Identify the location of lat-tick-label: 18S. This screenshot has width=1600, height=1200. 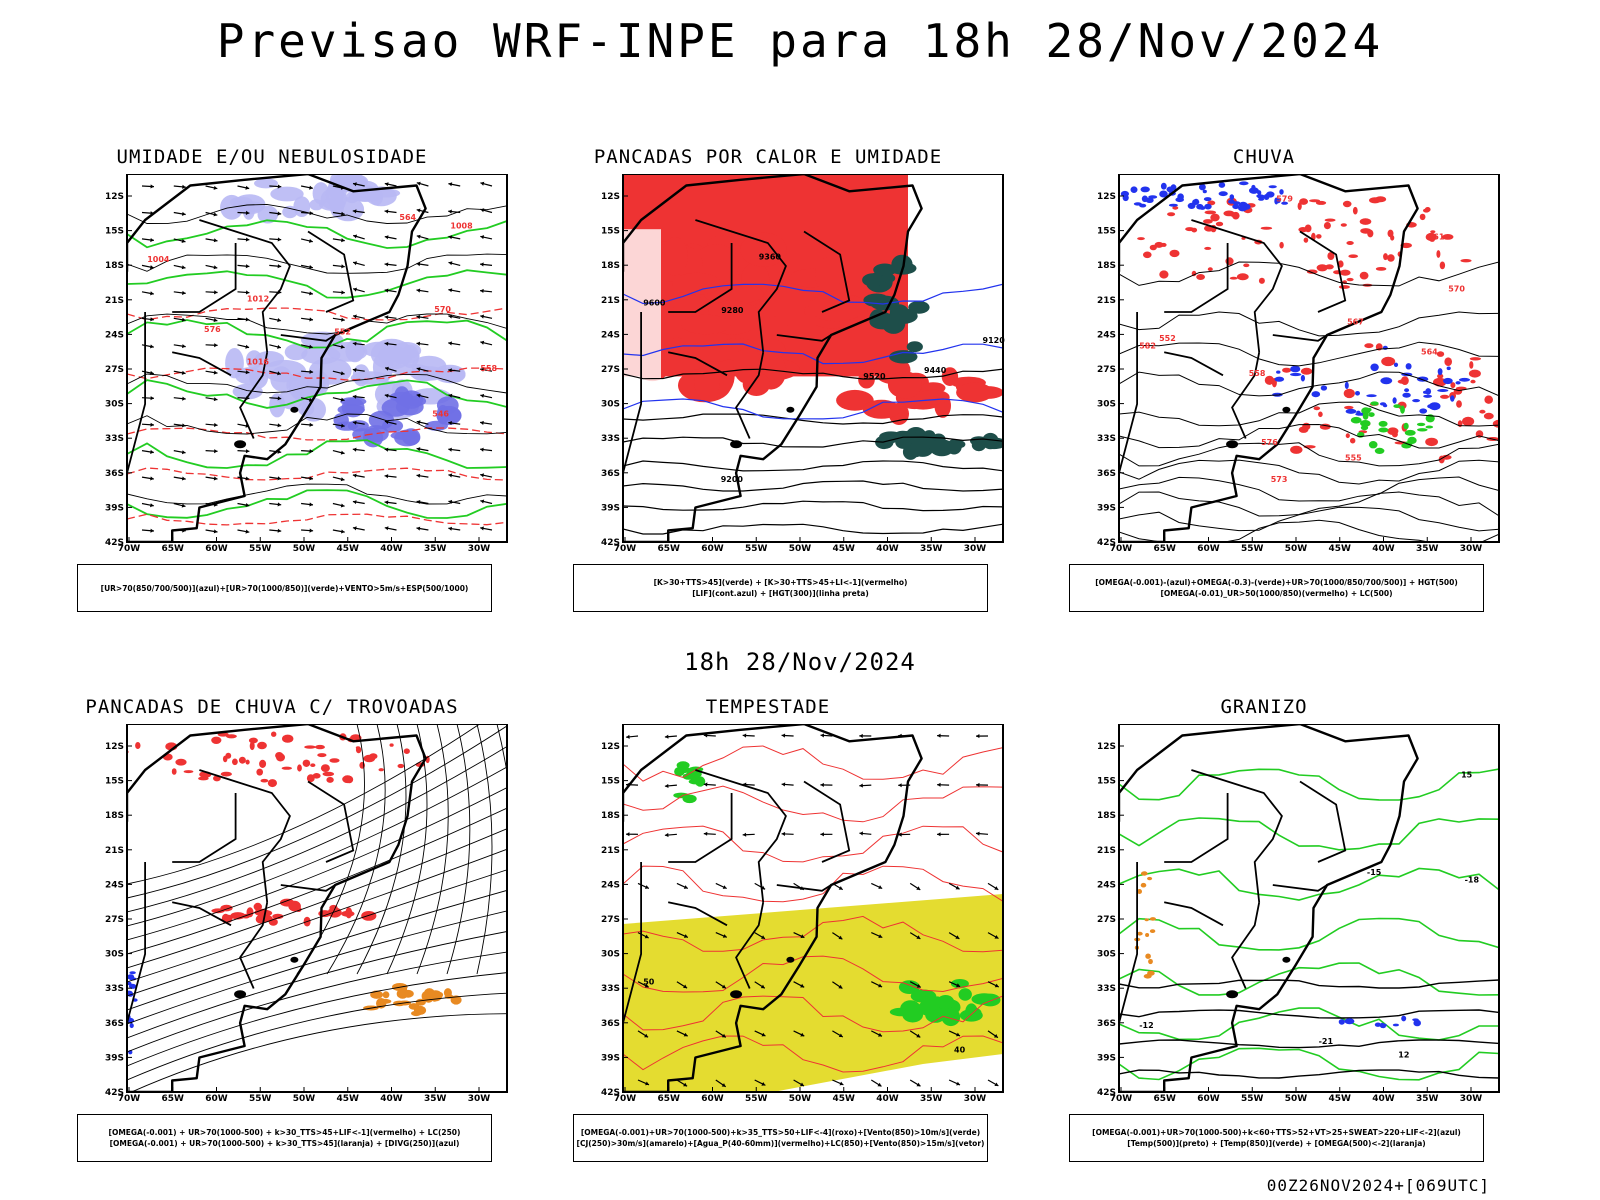
(1106, 266).